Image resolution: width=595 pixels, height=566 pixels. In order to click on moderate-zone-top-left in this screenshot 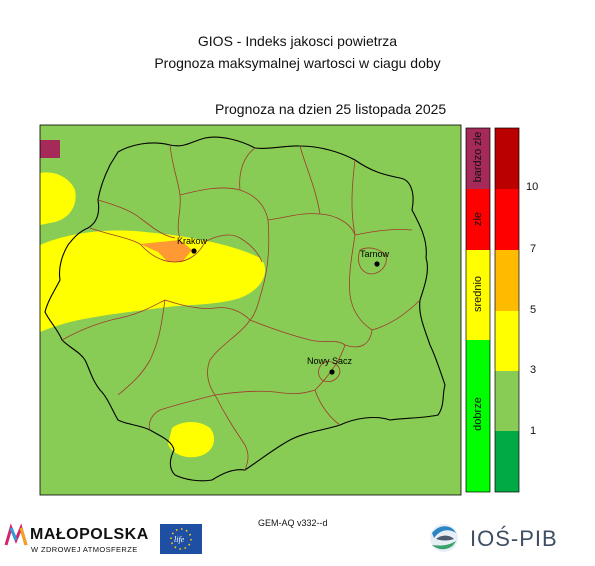, I will do `click(58, 198)`.